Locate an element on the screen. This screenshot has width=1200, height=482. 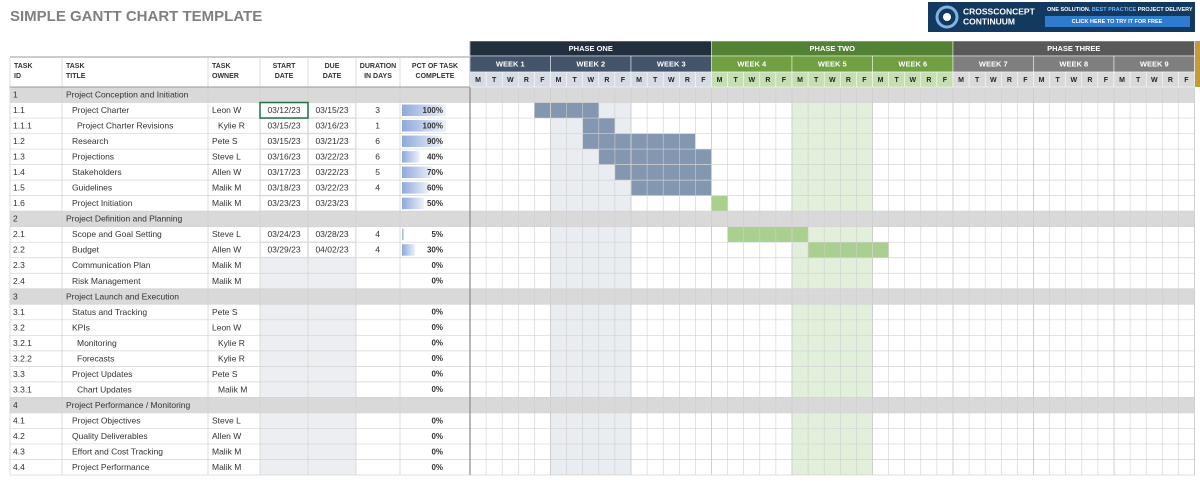
task-title: Project Updates is located at coordinates (102, 374).